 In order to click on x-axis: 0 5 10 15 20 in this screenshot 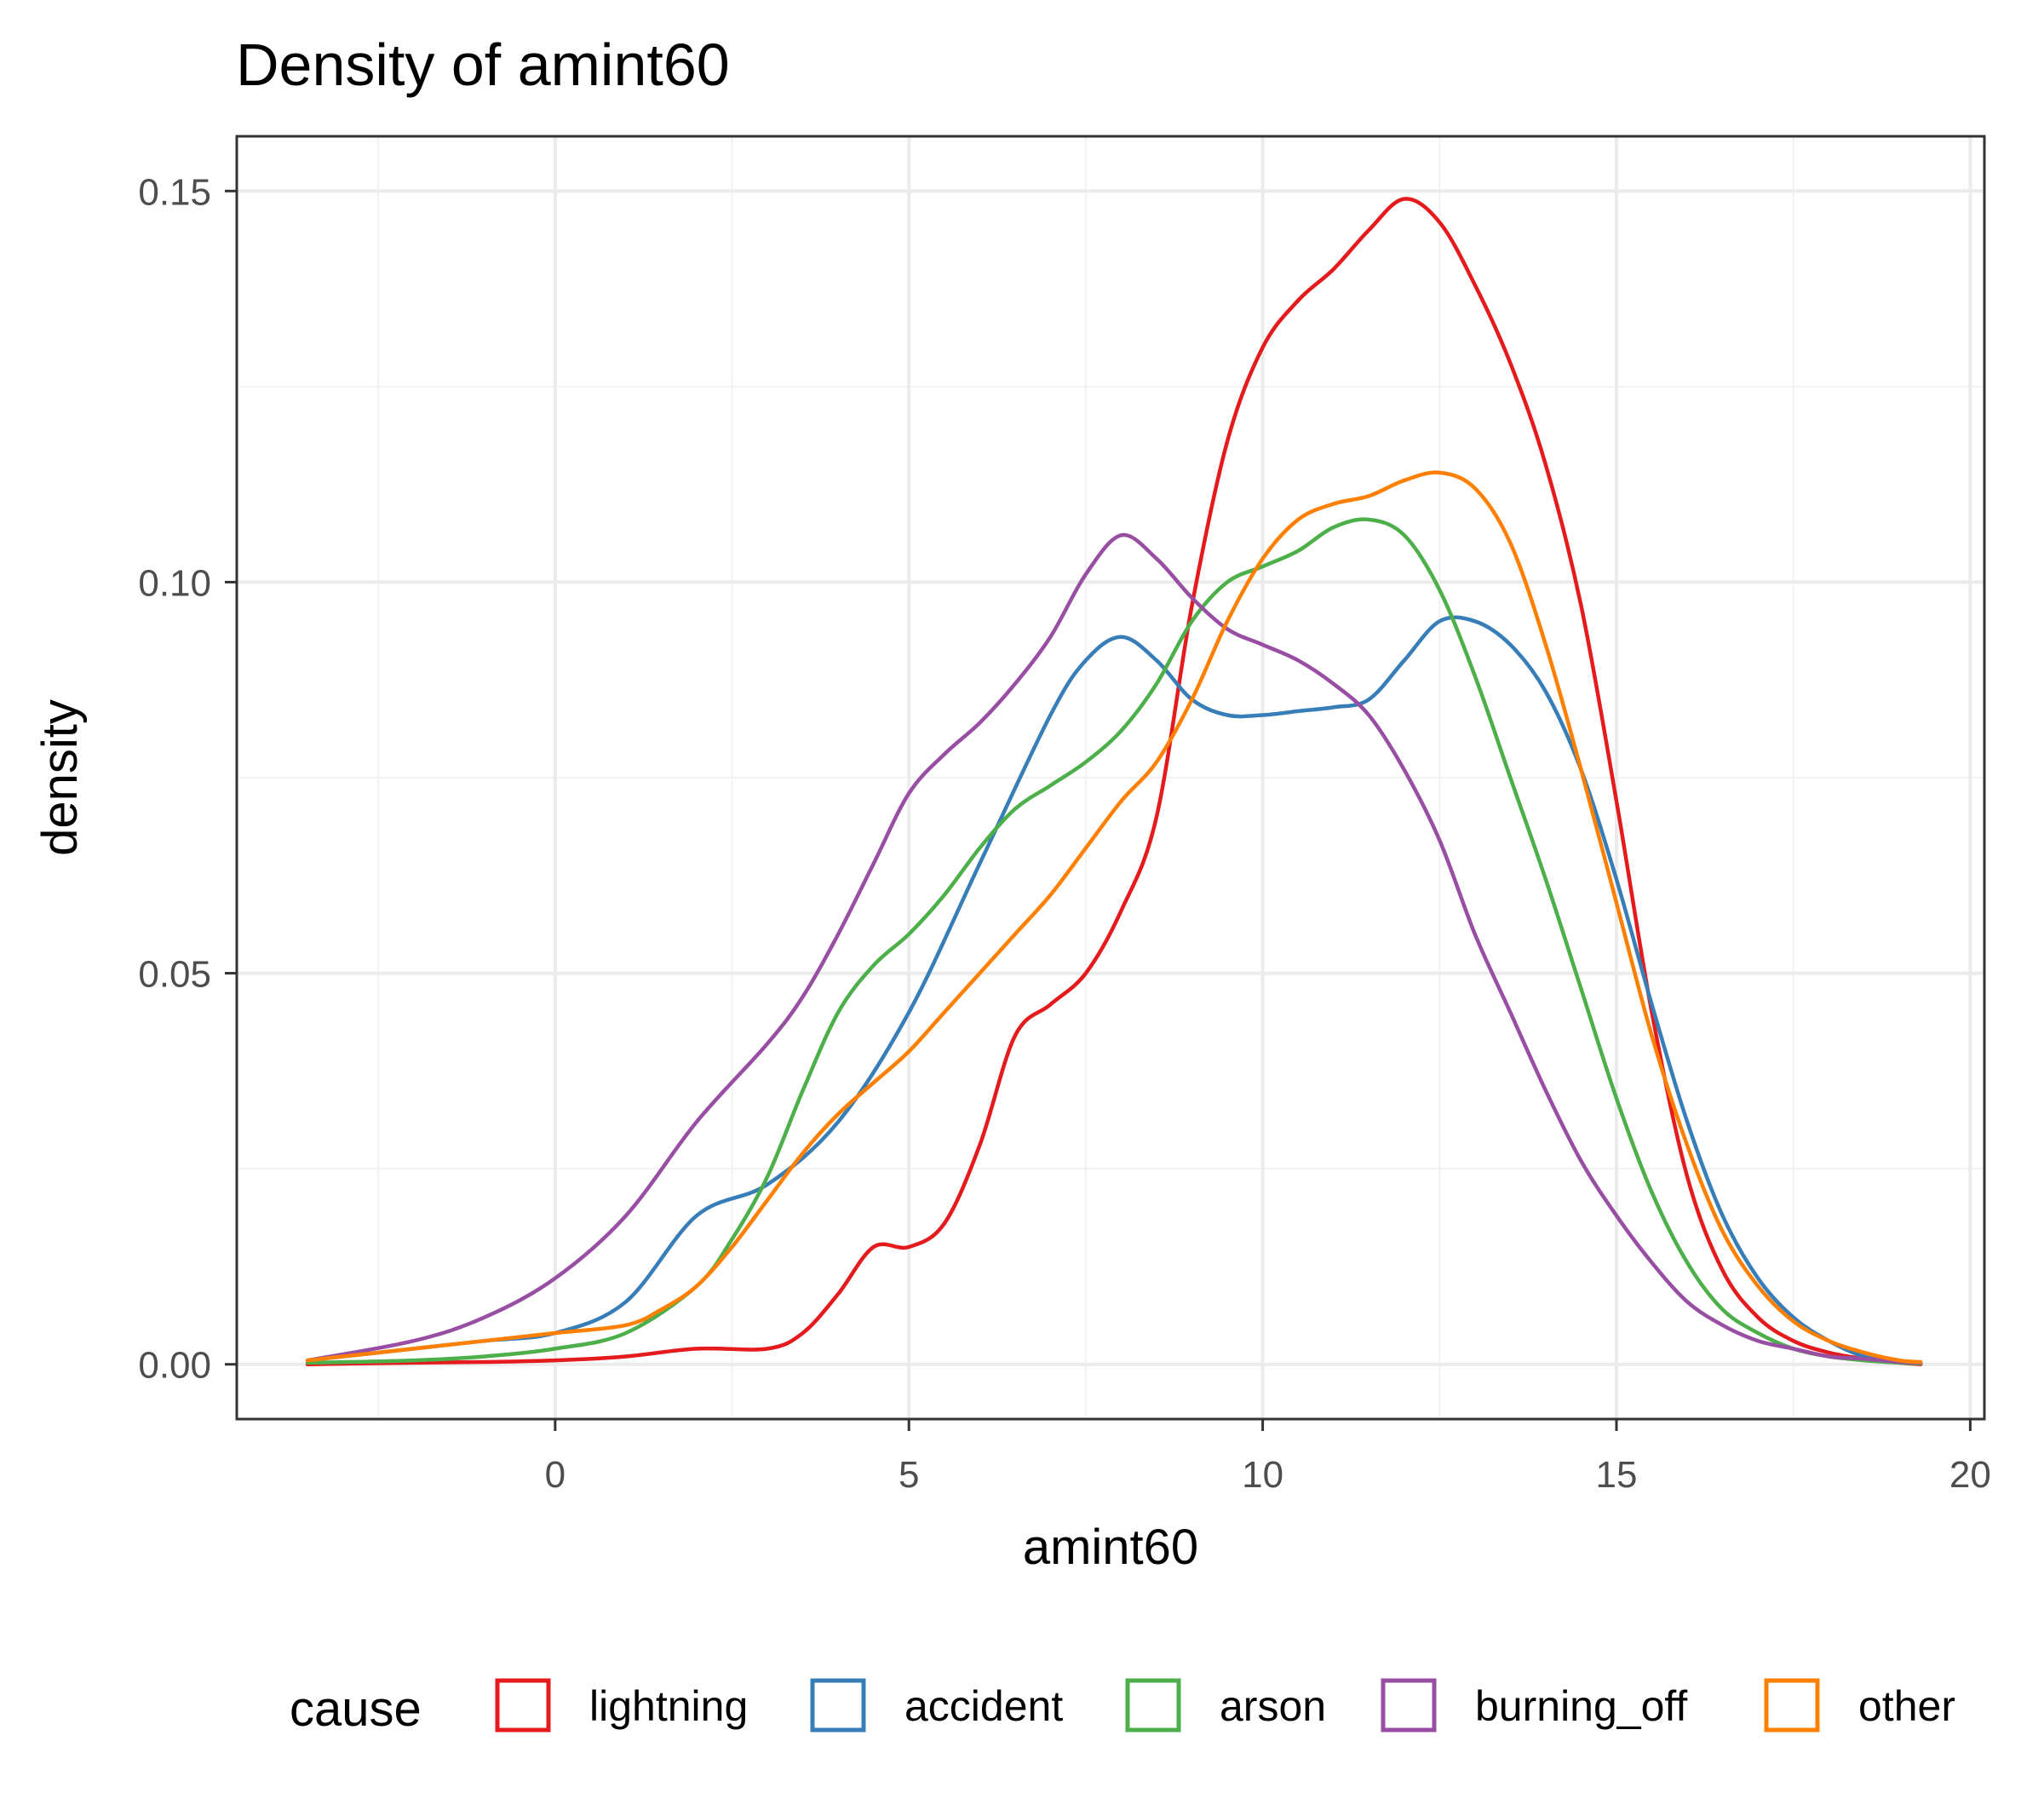, I will do `click(1268, 1458)`.